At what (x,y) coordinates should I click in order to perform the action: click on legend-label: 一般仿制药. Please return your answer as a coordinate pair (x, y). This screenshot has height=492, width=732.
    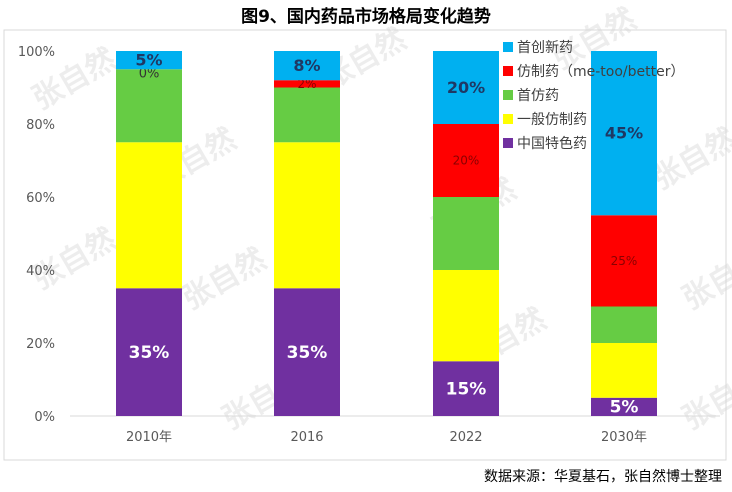
    Looking at the image, I should click on (552, 120).